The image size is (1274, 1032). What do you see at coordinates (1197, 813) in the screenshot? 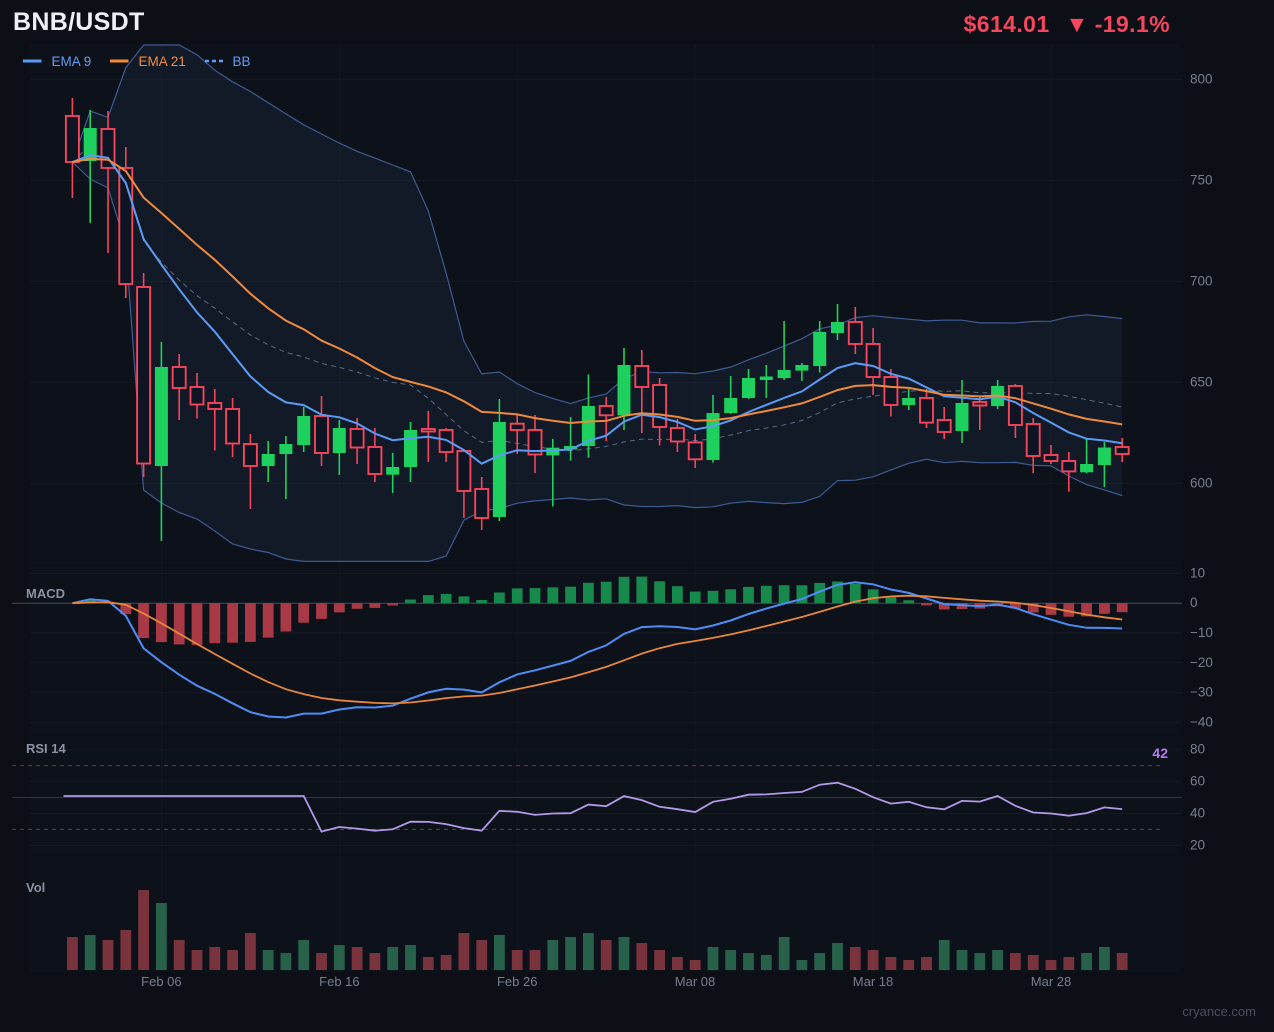
I see `svg-text: 40` at bounding box center [1197, 813].